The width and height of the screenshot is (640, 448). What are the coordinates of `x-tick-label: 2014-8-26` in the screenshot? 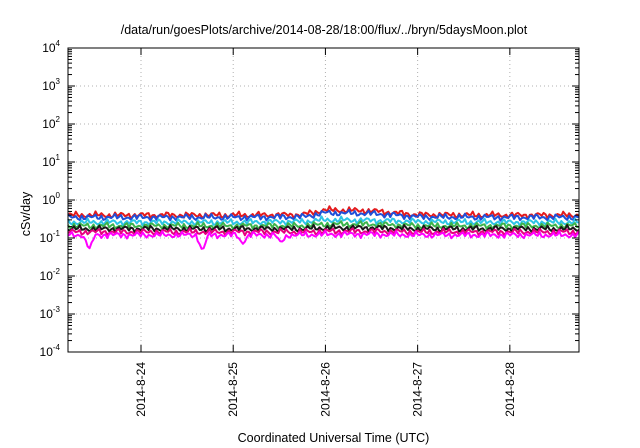 It's located at (325, 389).